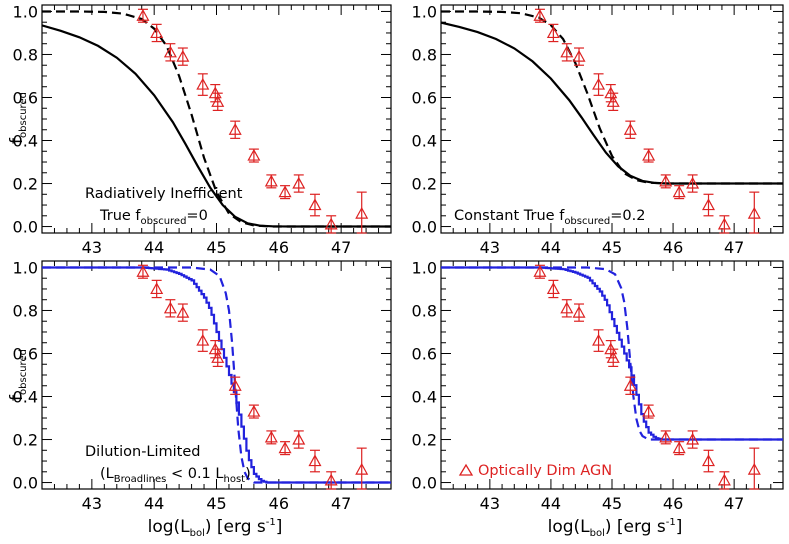 Image resolution: width=789 pixels, height=544 pixels. I want to click on model-curve-solid, so click(612, 103).